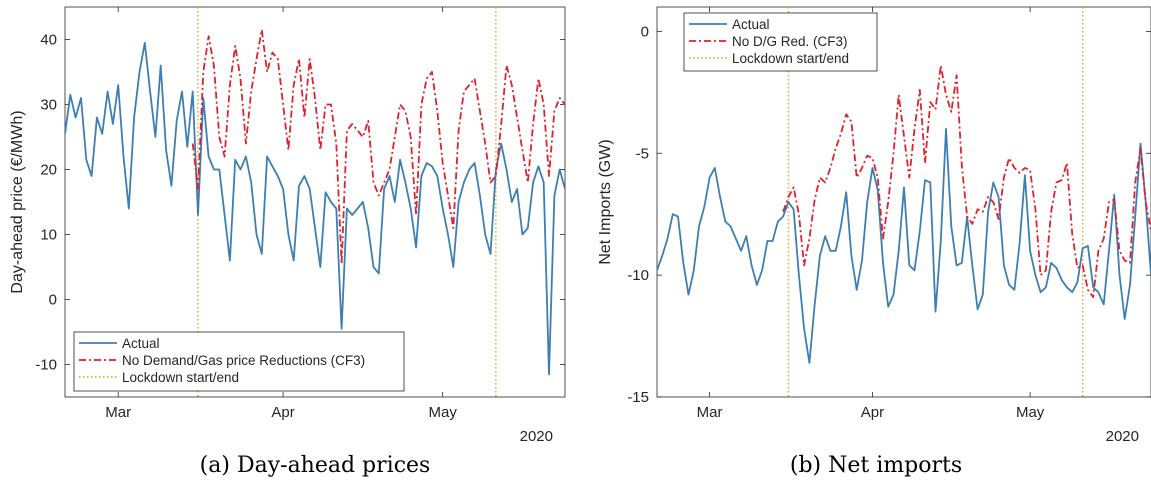 Image resolution: width=1151 pixels, height=493 pixels. I want to click on y-tick-label: 10, so click(48, 235).